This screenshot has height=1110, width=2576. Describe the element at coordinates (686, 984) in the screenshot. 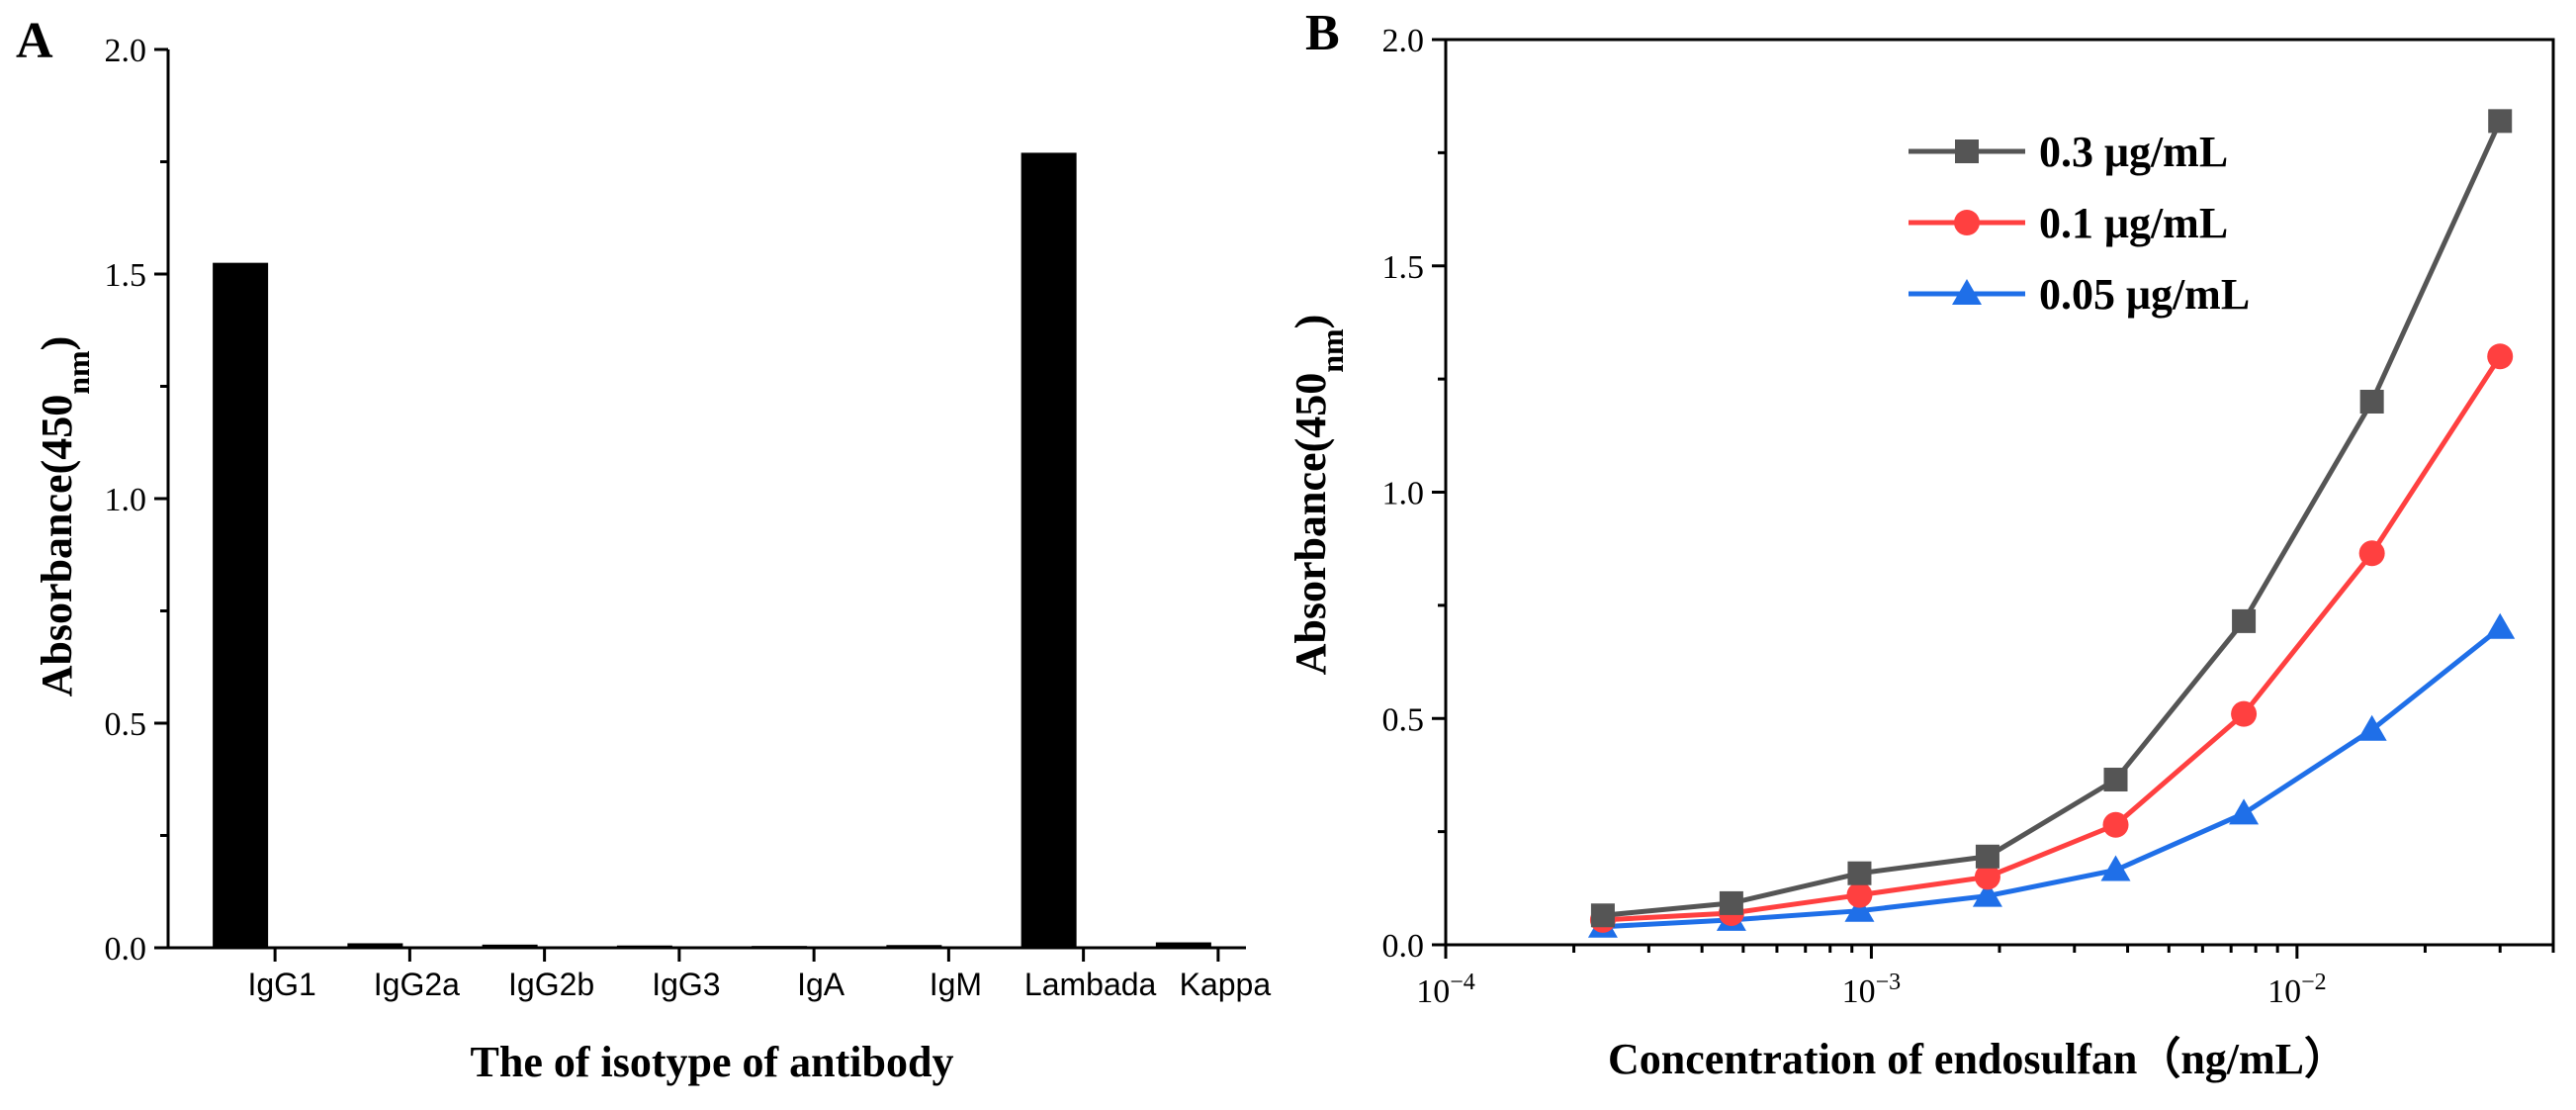

I see `panel-a-category-label: IgG3` at that location.